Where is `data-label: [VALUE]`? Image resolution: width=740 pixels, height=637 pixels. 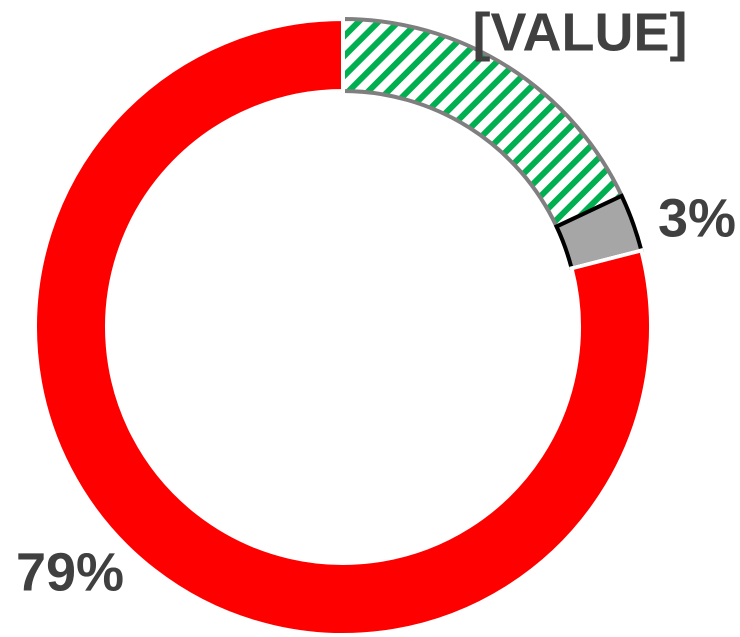
data-label: [VALUE] is located at coordinates (580, 32).